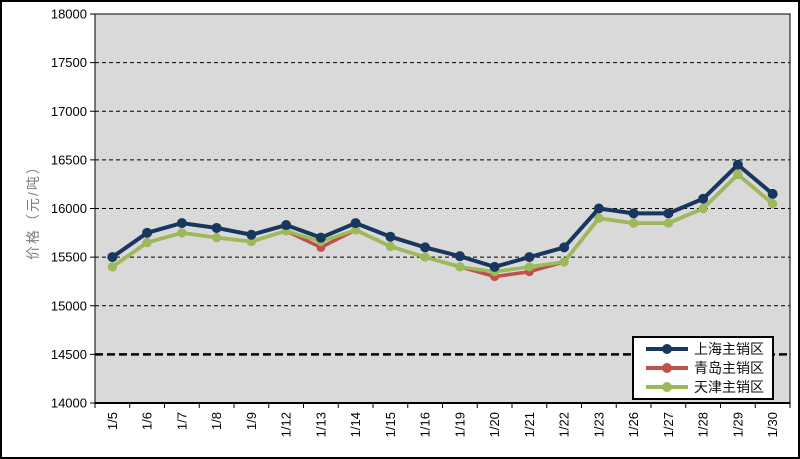 The width and height of the screenshot is (800, 459). What do you see at coordinates (69, 403) in the screenshot?
I see `y-tick-label: 14000` at bounding box center [69, 403].